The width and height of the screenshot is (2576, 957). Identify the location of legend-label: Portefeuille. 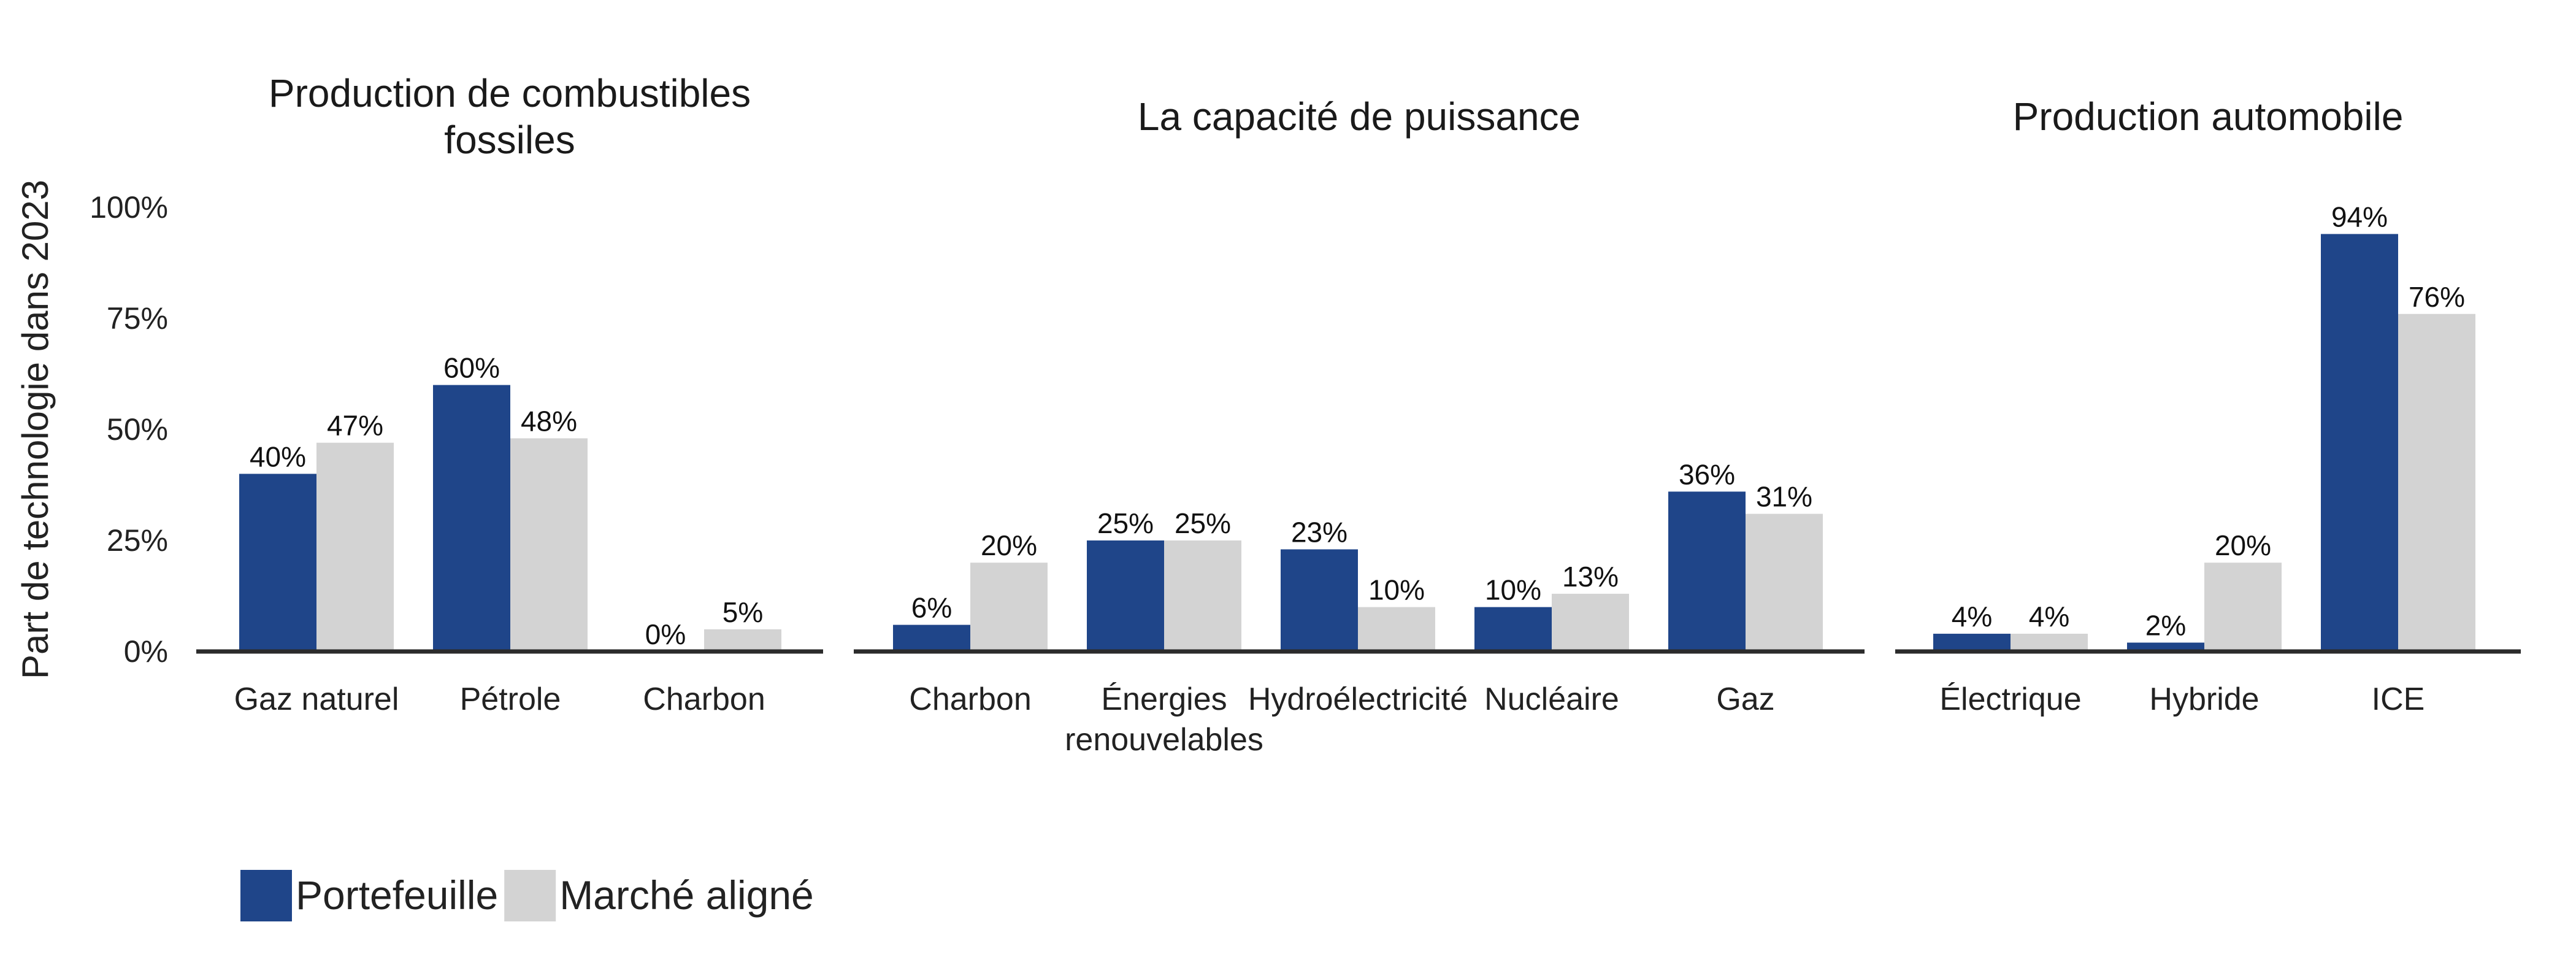
(397, 895).